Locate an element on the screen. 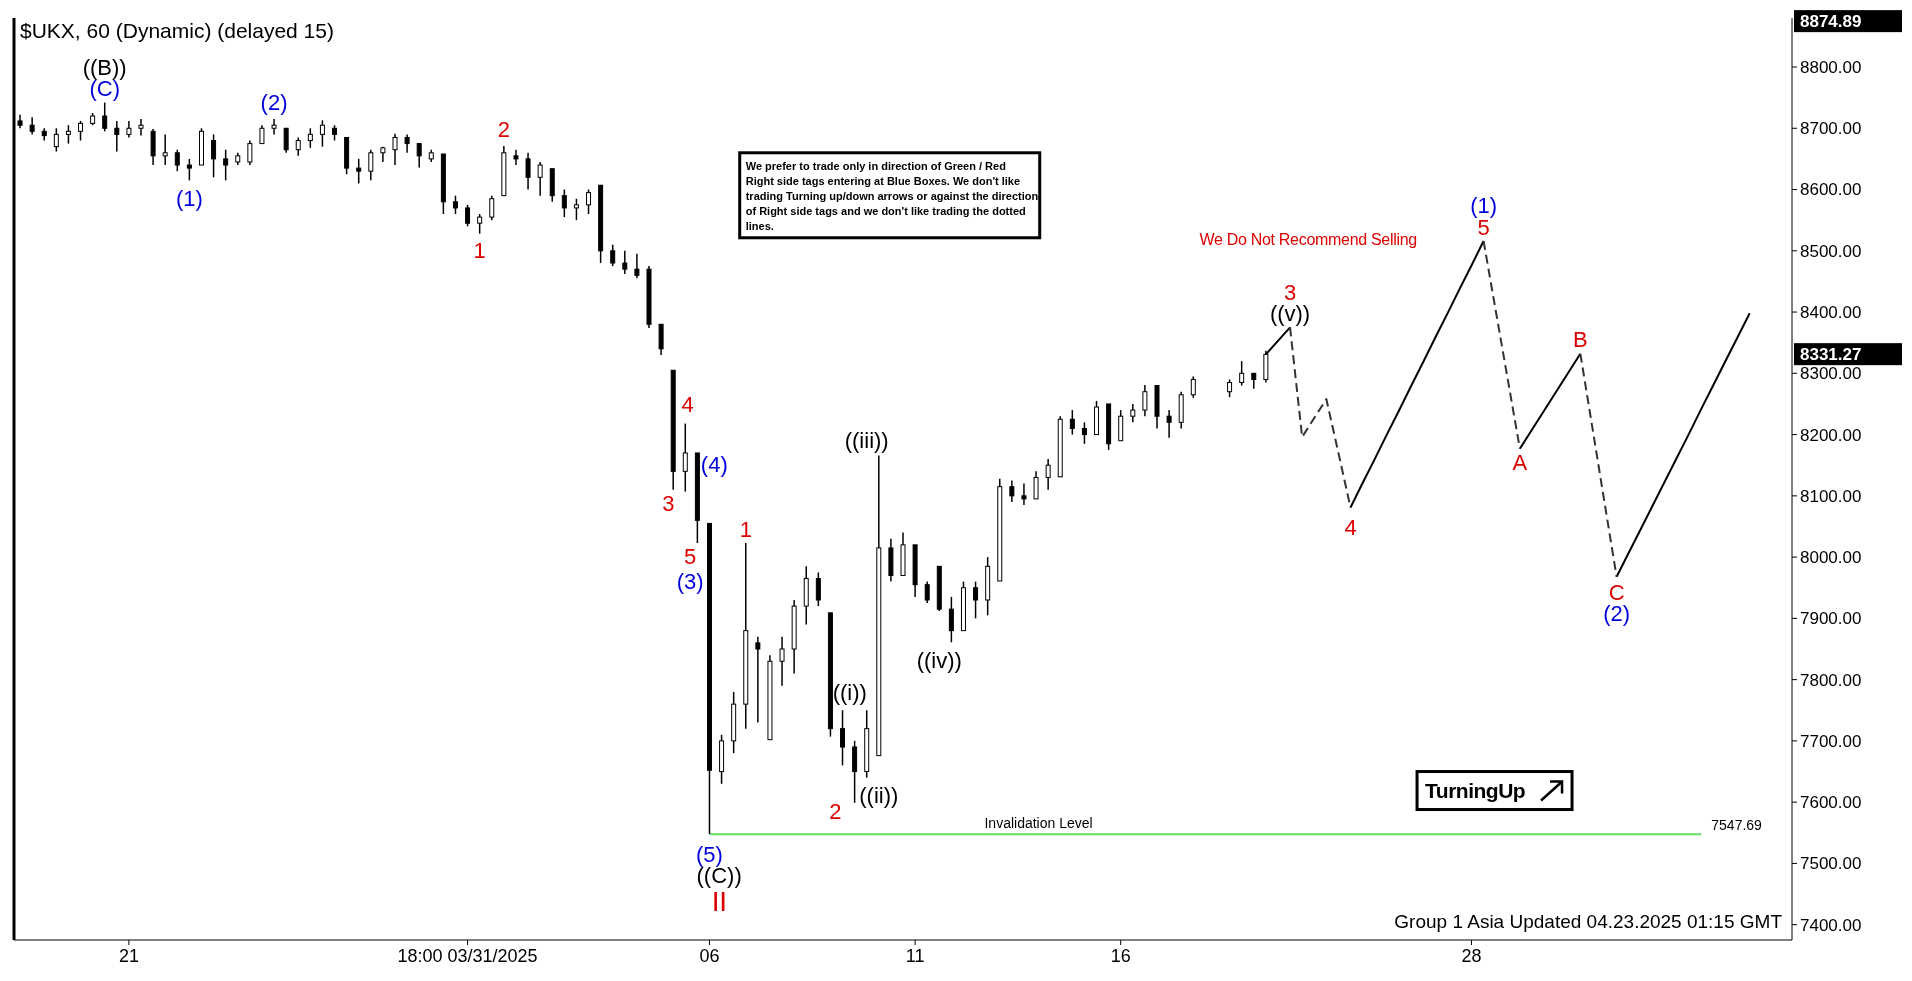 The height and width of the screenshot is (981, 1912). y-tick-label: 7600.00 is located at coordinates (1831, 803).